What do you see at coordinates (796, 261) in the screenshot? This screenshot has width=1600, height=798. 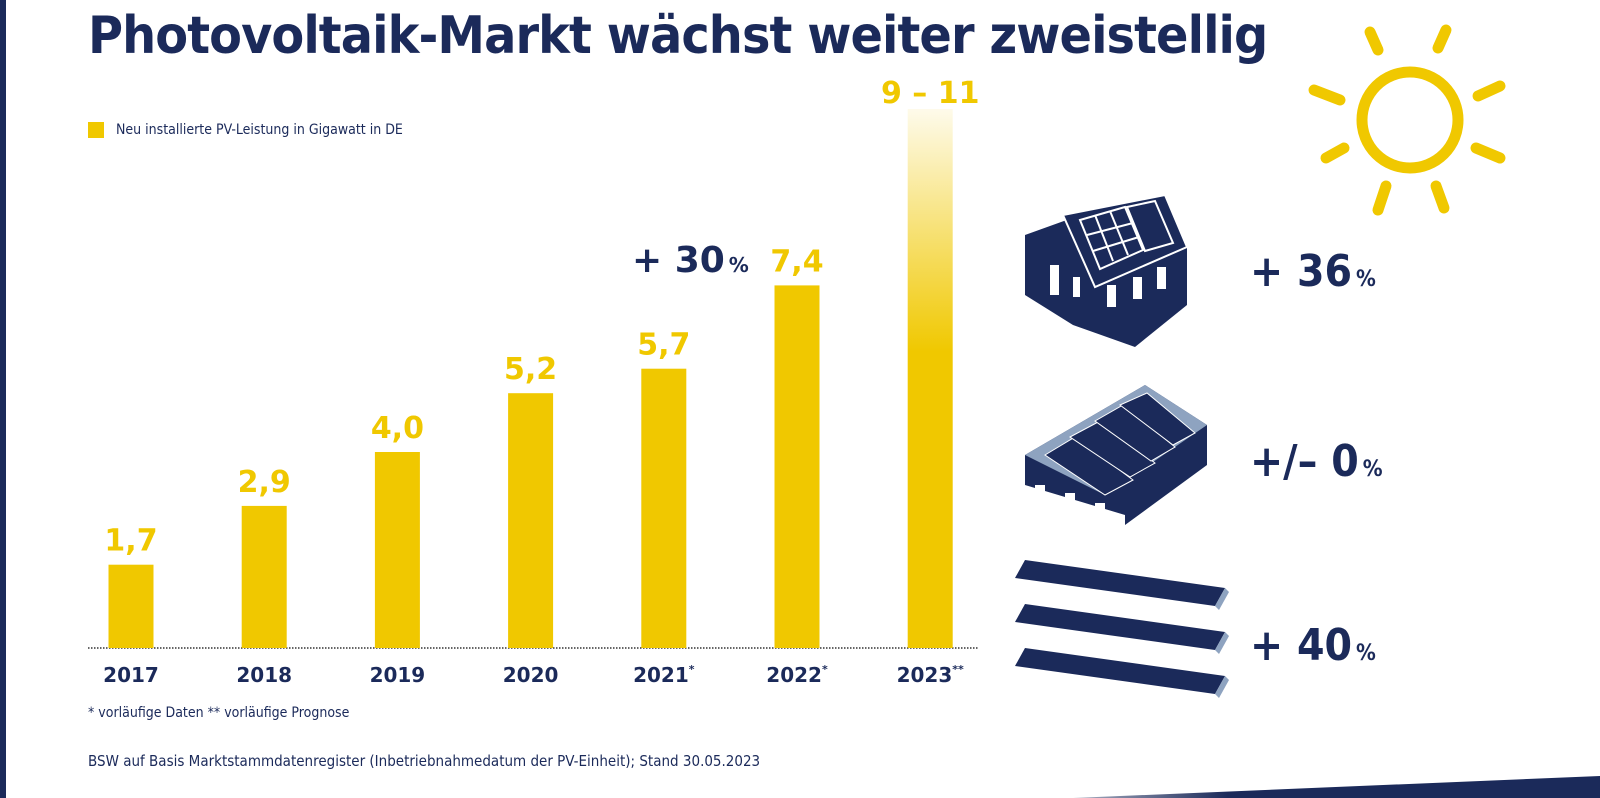 I see `value-label-2022: 7,4` at bounding box center [796, 261].